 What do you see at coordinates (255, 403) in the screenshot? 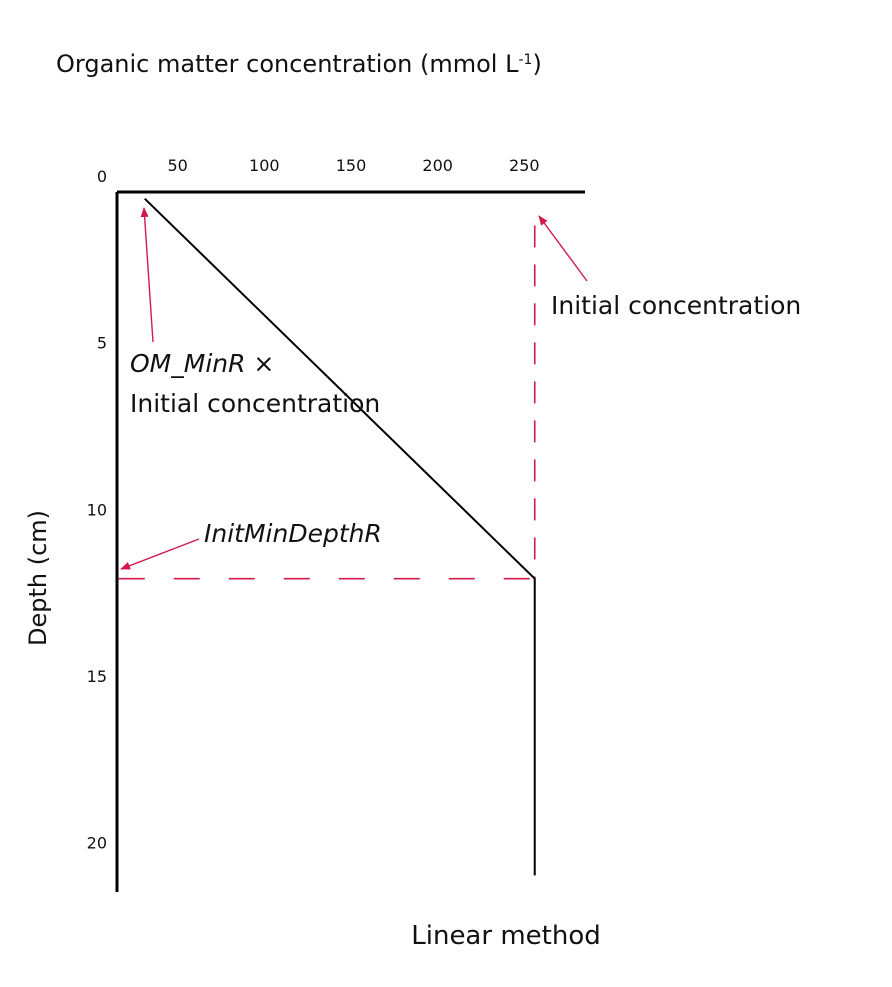
I see `annotation-om-minr-line2: Initial concentration` at bounding box center [255, 403].